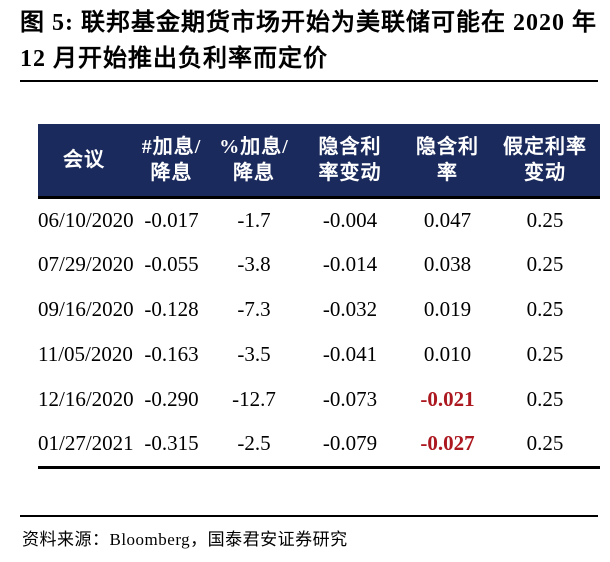  I want to click on header-assumed-rate-change-line2: 变动, so click(545, 172).